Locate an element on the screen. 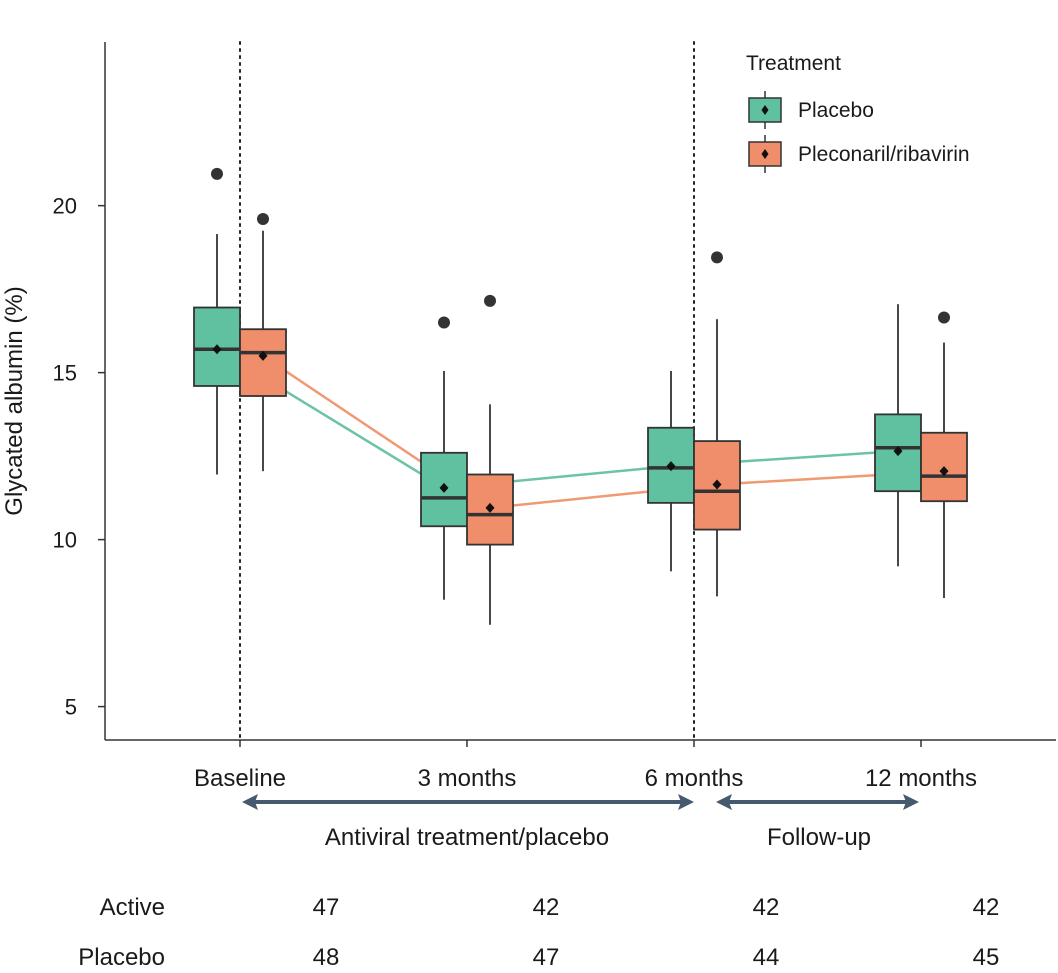  legend-item-active: Pleconaril/ribavirin is located at coordinates (859, 154).